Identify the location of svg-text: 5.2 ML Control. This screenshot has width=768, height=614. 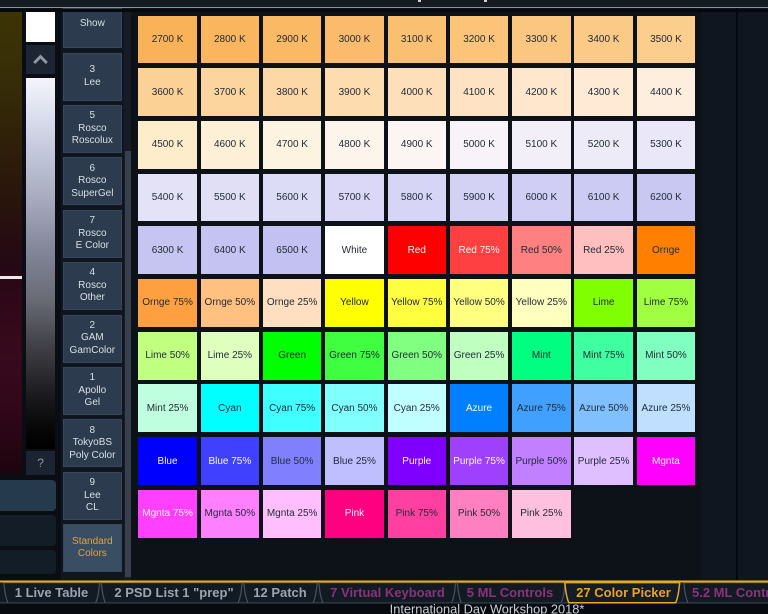
(730, 592).